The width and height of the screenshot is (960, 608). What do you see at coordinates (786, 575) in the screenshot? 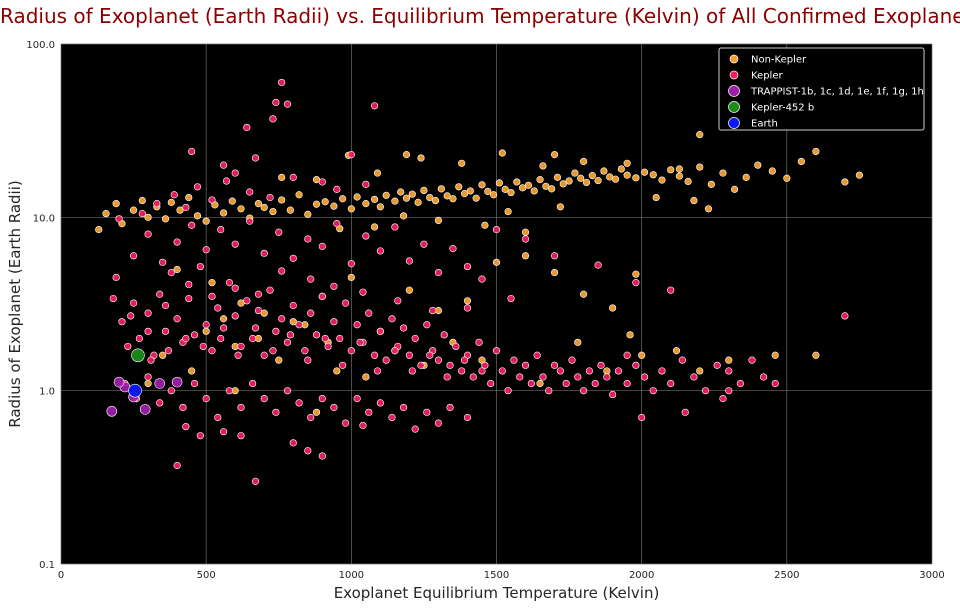
I see `x-tick-label: 2500` at bounding box center [786, 575].